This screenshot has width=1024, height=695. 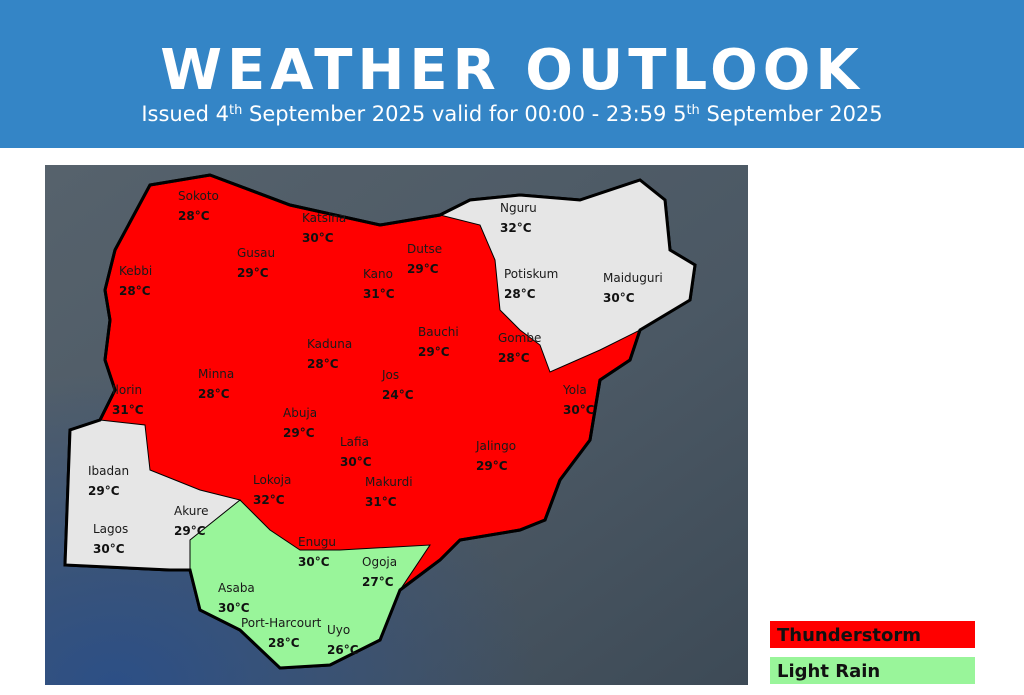 What do you see at coordinates (110, 529) in the screenshot?
I see `city-name: Lagos` at bounding box center [110, 529].